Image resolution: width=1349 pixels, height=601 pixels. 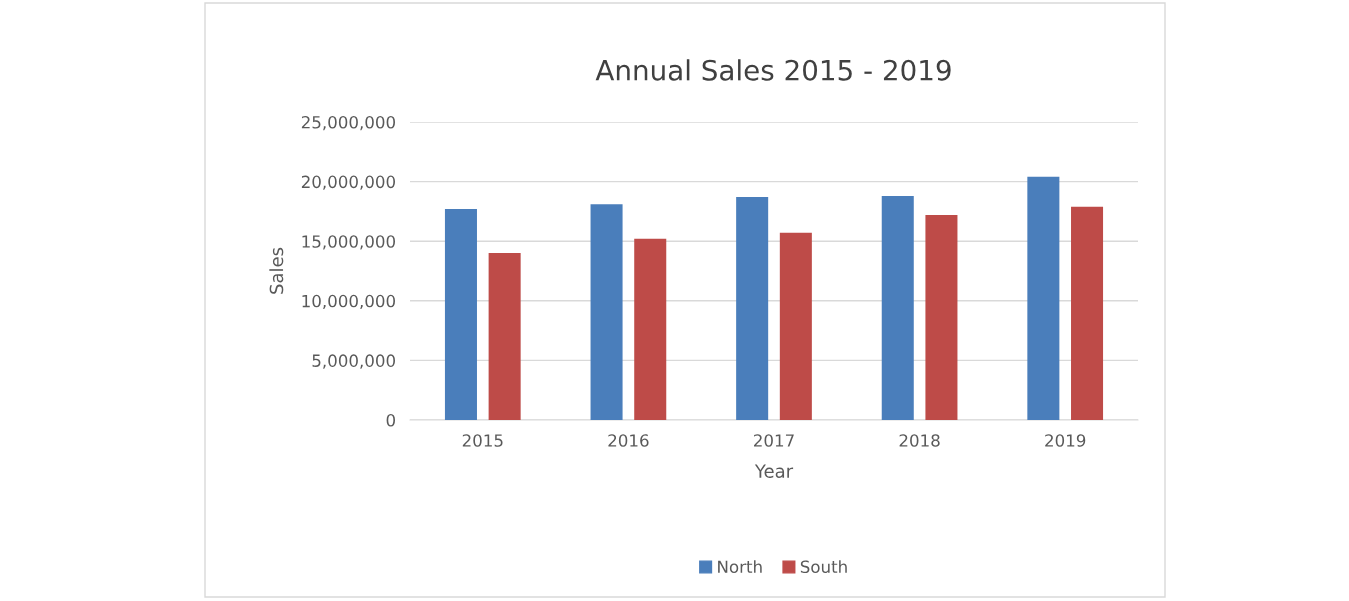 What do you see at coordinates (919, 440) in the screenshot?
I see `x-tick-label: 2018` at bounding box center [919, 440].